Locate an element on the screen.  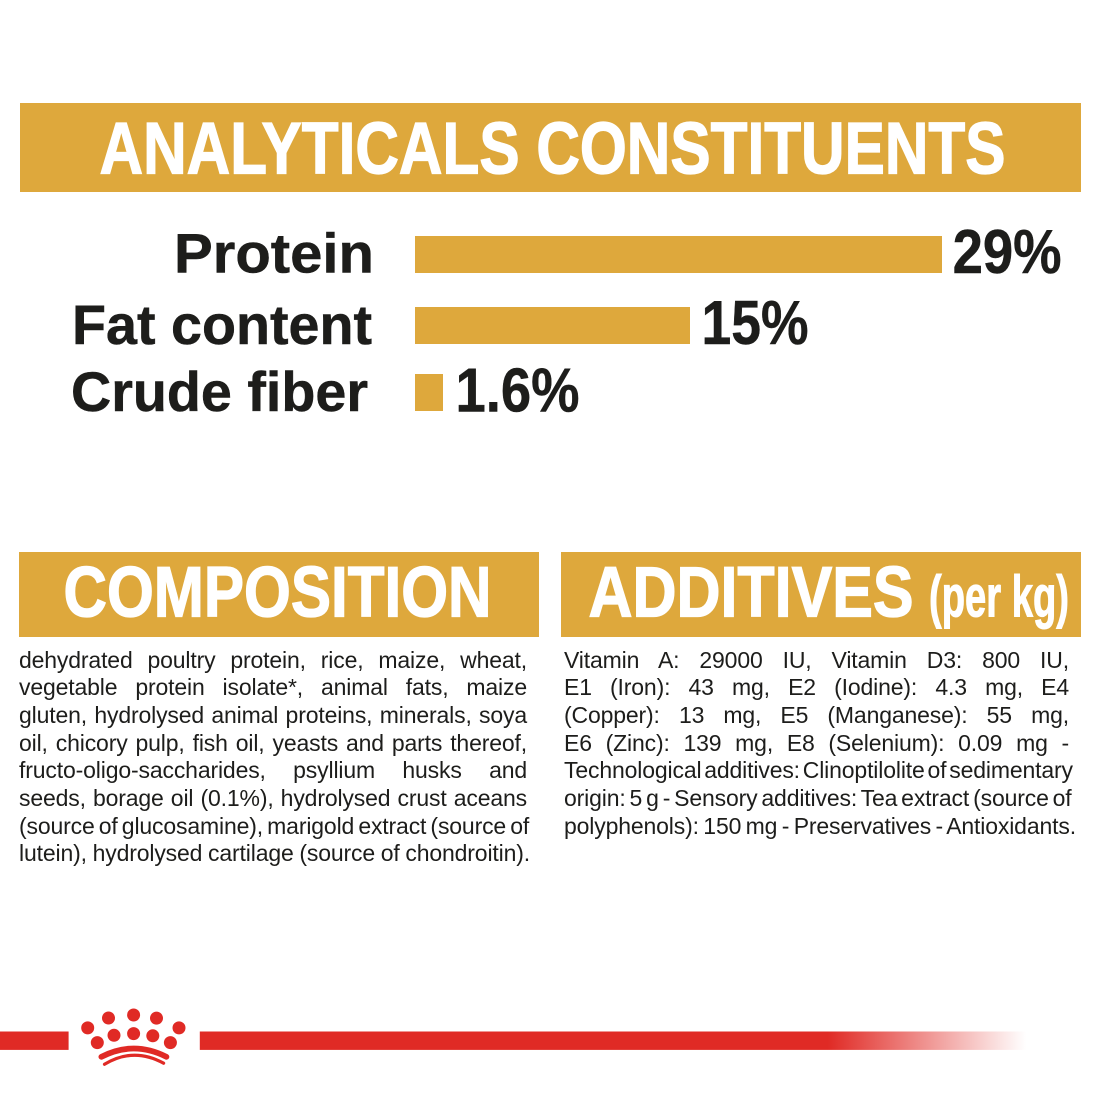
svg-text: Crude fiber is located at coordinates (219, 391).